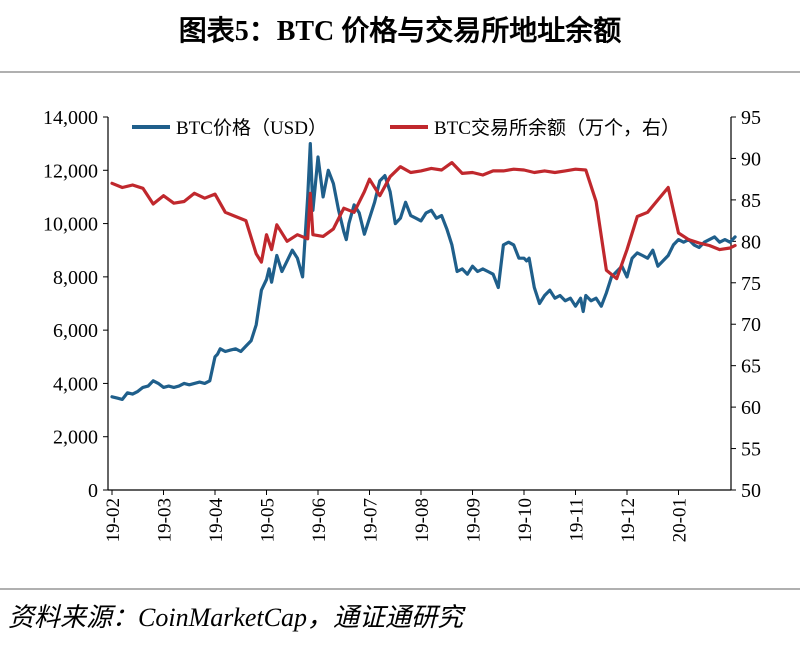 This screenshot has width=800, height=658. Describe the element at coordinates (371, 520) in the screenshot. I see `x-tick-label: 19-07` at that location.